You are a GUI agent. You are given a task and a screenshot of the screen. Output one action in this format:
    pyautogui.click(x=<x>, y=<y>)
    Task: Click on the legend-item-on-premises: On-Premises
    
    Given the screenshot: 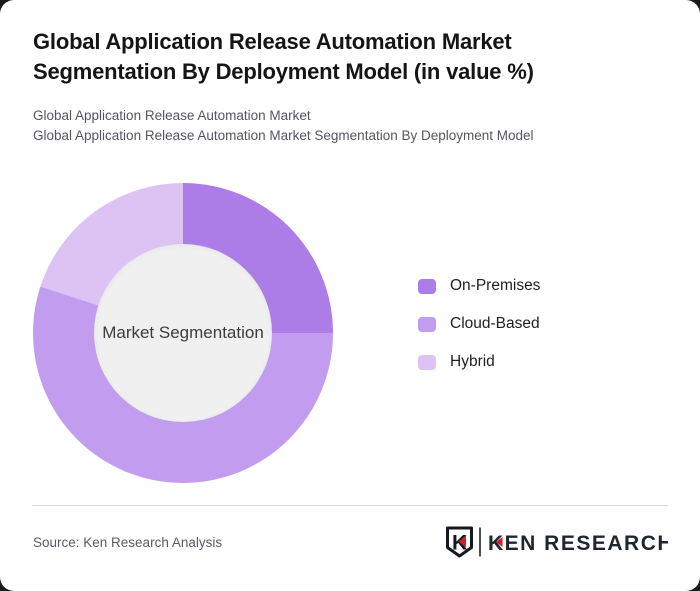 What is the action you would take?
    pyautogui.click(x=479, y=285)
    